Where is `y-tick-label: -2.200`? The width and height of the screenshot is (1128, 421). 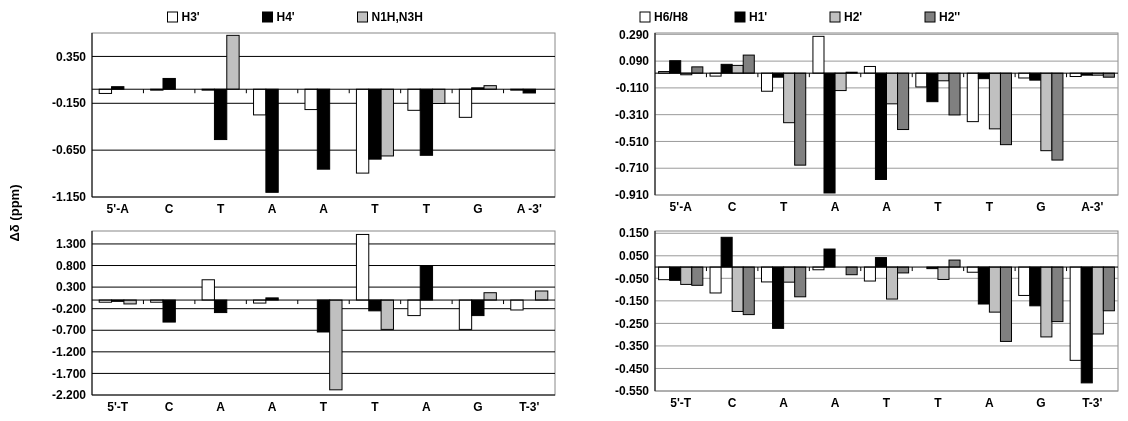 y-tick-label: -2.200 is located at coordinates (69, 395).